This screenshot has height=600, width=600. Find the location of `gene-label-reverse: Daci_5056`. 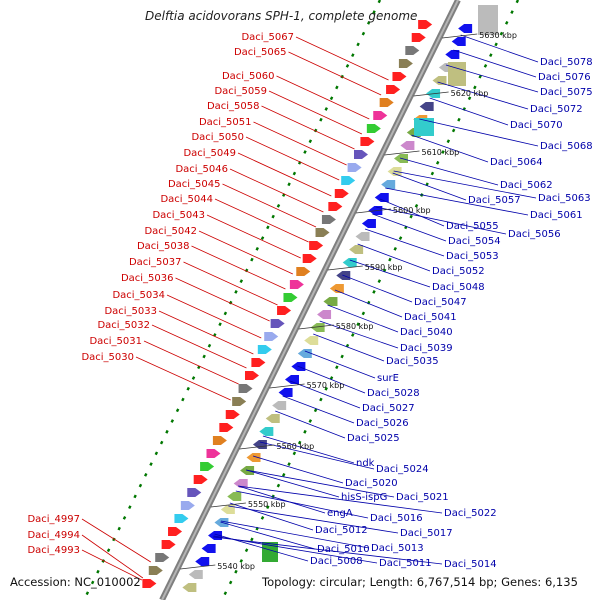

gene-label-reverse: Daci_5056 is located at coordinates (534, 234).